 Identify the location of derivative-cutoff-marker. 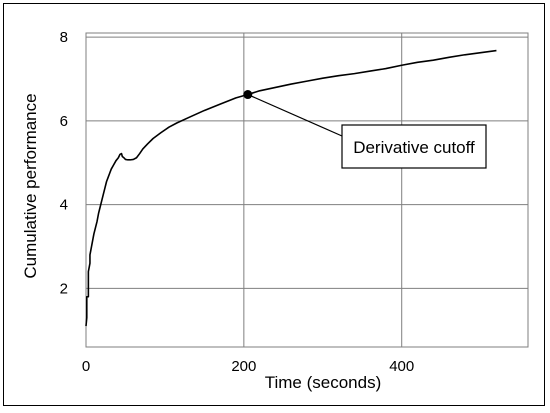
(248, 95).